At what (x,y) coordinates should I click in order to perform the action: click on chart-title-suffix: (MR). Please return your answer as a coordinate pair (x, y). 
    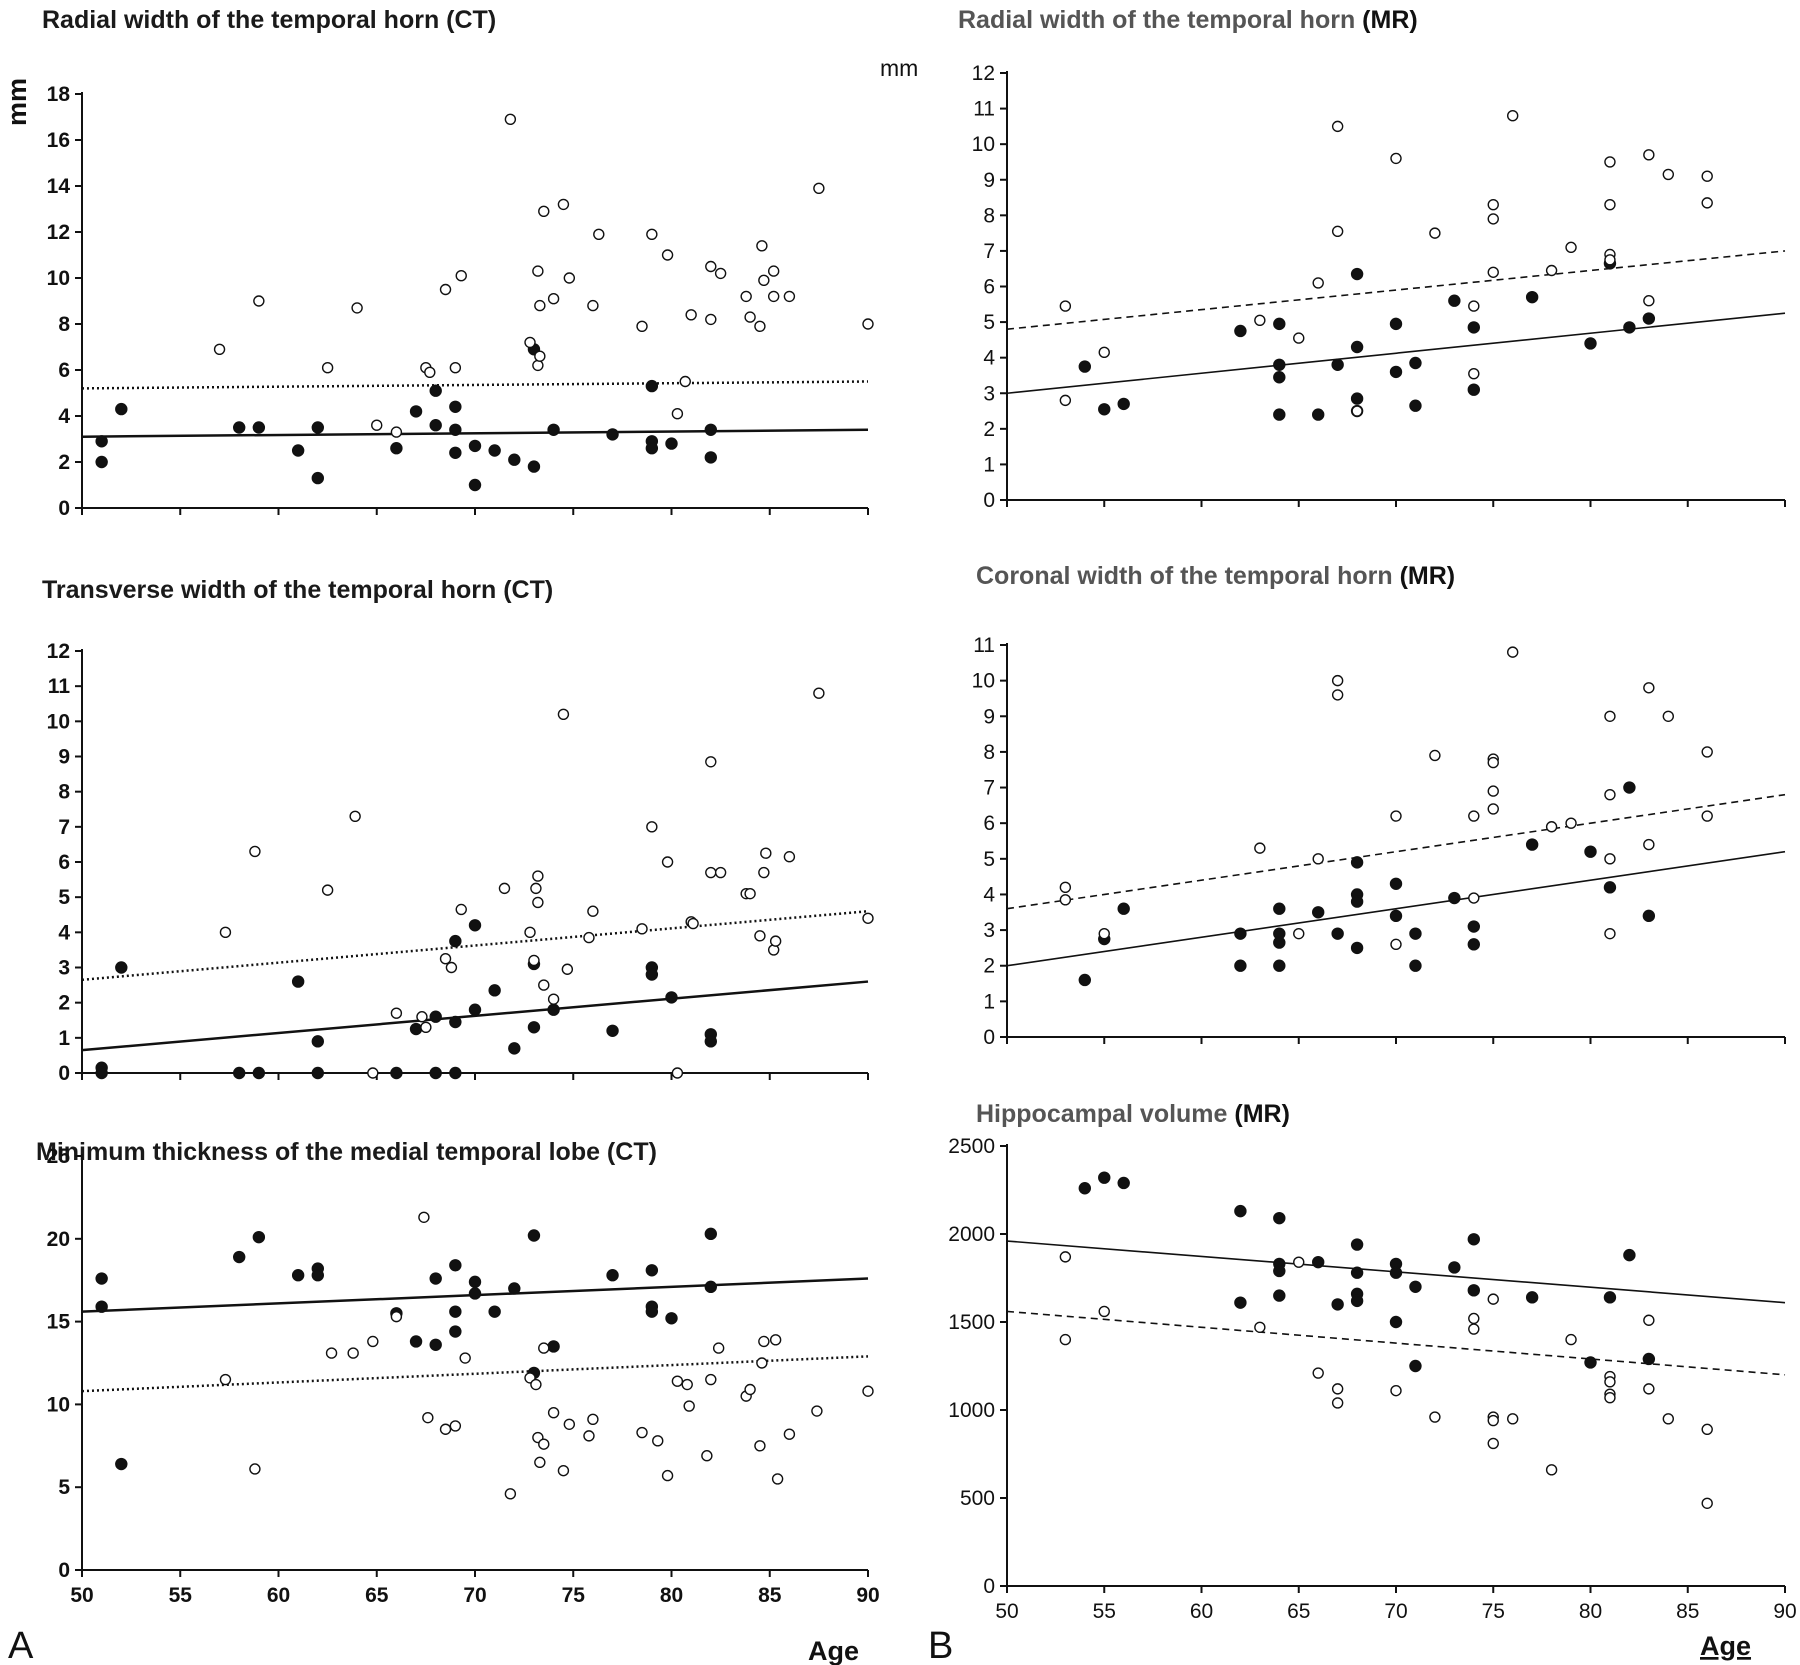
    Looking at the image, I should click on (1258, 1114).